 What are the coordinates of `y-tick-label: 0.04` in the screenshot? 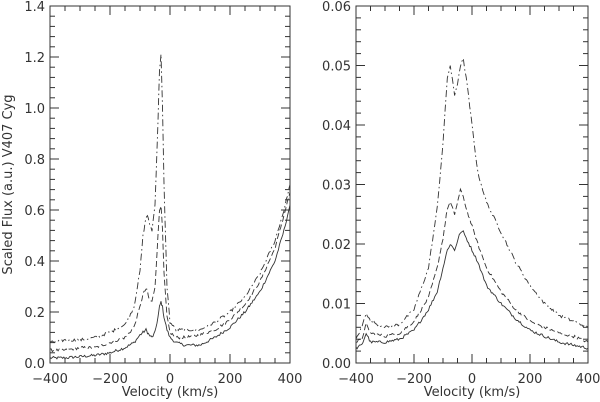 It's located at (336, 126).